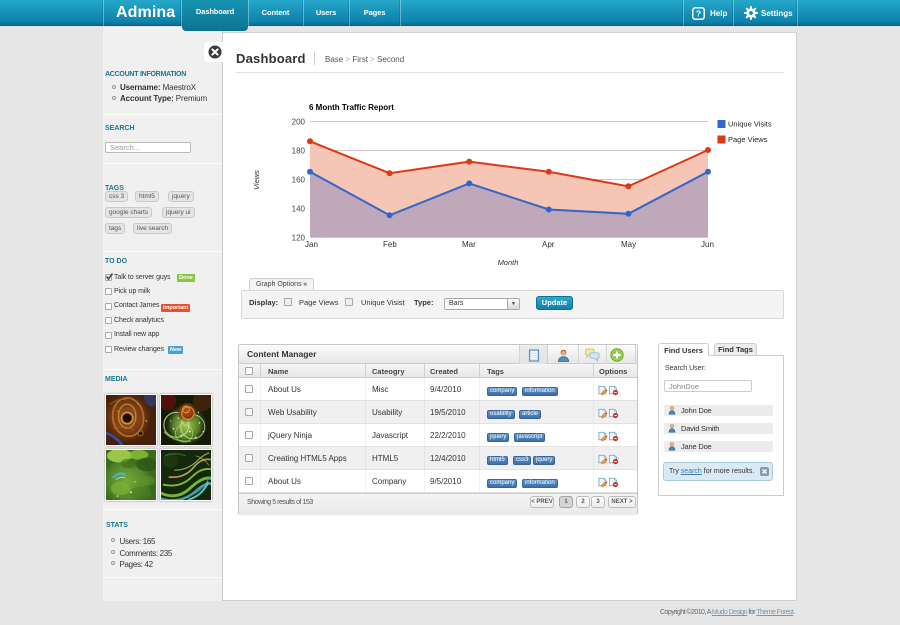 Image resolution: width=900 pixels, height=625 pixels. I want to click on svg-text: May, so click(628, 244).